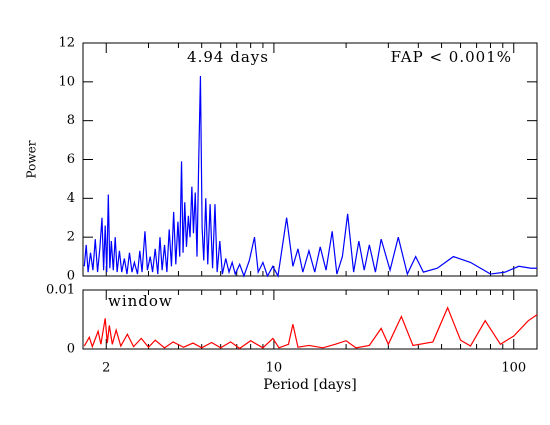 The width and height of the screenshot is (550, 425). Describe the element at coordinates (309, 385) in the screenshot. I see `x-axis-label: Period [days]` at that location.